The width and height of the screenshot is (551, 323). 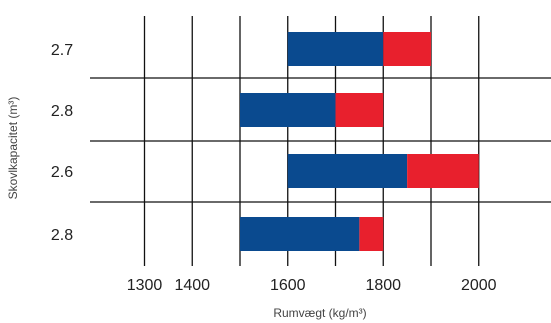 I want to click on y-tick-label: 2.6, so click(x=62, y=172).